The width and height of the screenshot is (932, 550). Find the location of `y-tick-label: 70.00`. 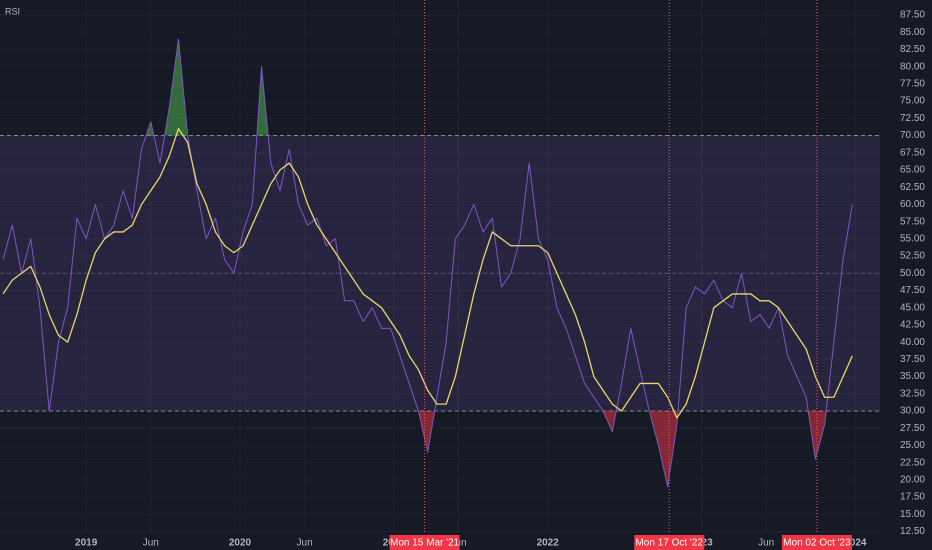

y-tick-label: 70.00 is located at coordinates (912, 135).